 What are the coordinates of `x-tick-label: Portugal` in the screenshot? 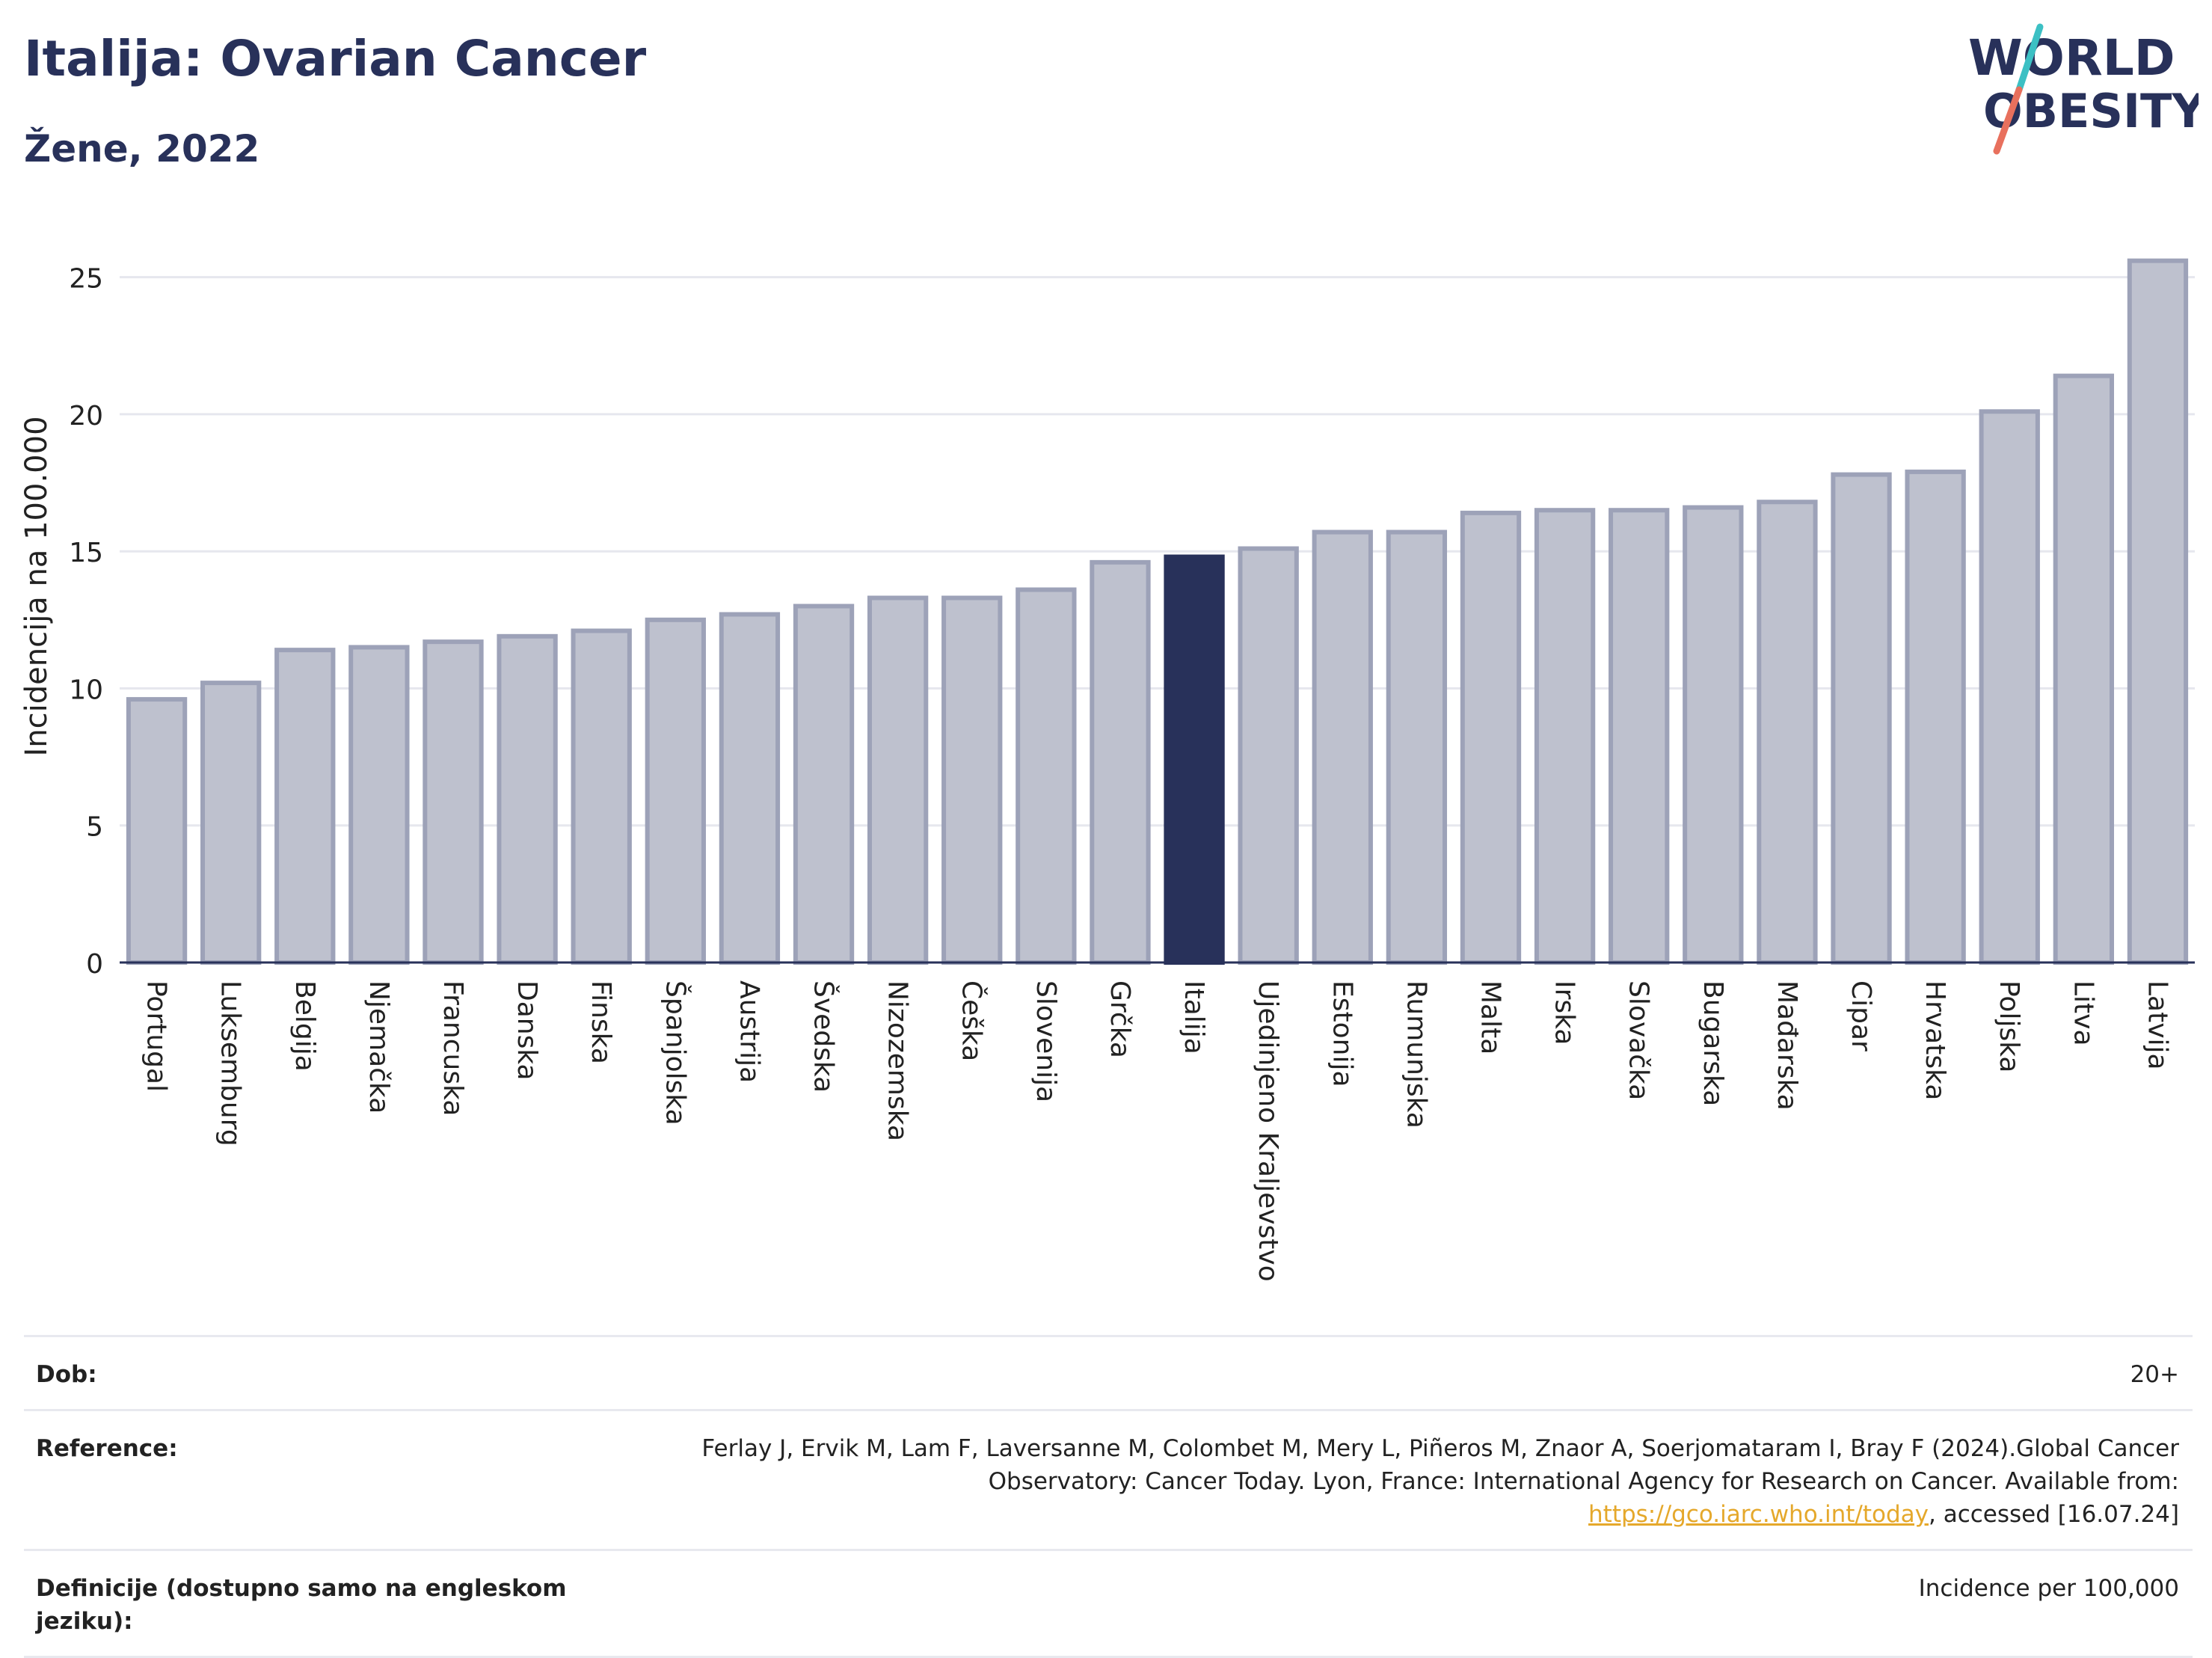 It's located at (156, 1036).